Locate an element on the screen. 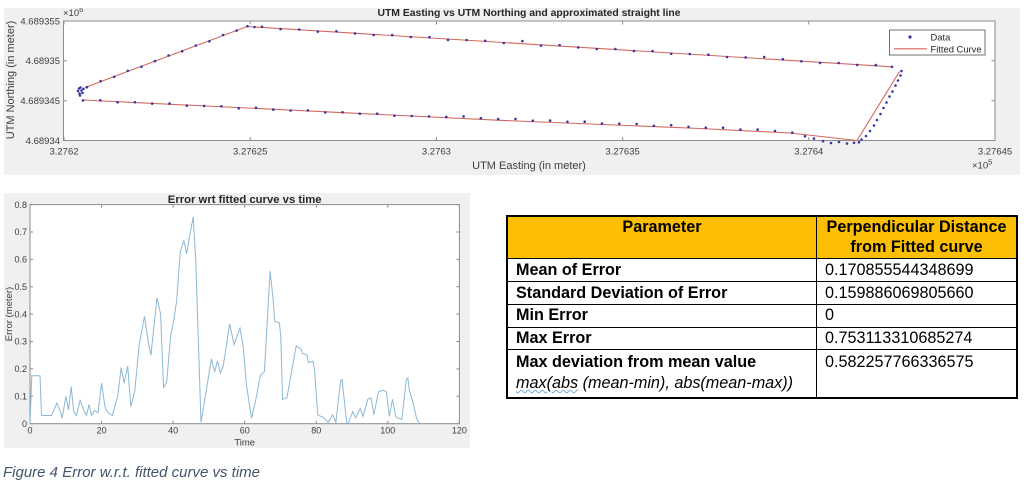 Image resolution: width=1024 pixels, height=490 pixels. svg-text: 0.1 is located at coordinates (20, 397).